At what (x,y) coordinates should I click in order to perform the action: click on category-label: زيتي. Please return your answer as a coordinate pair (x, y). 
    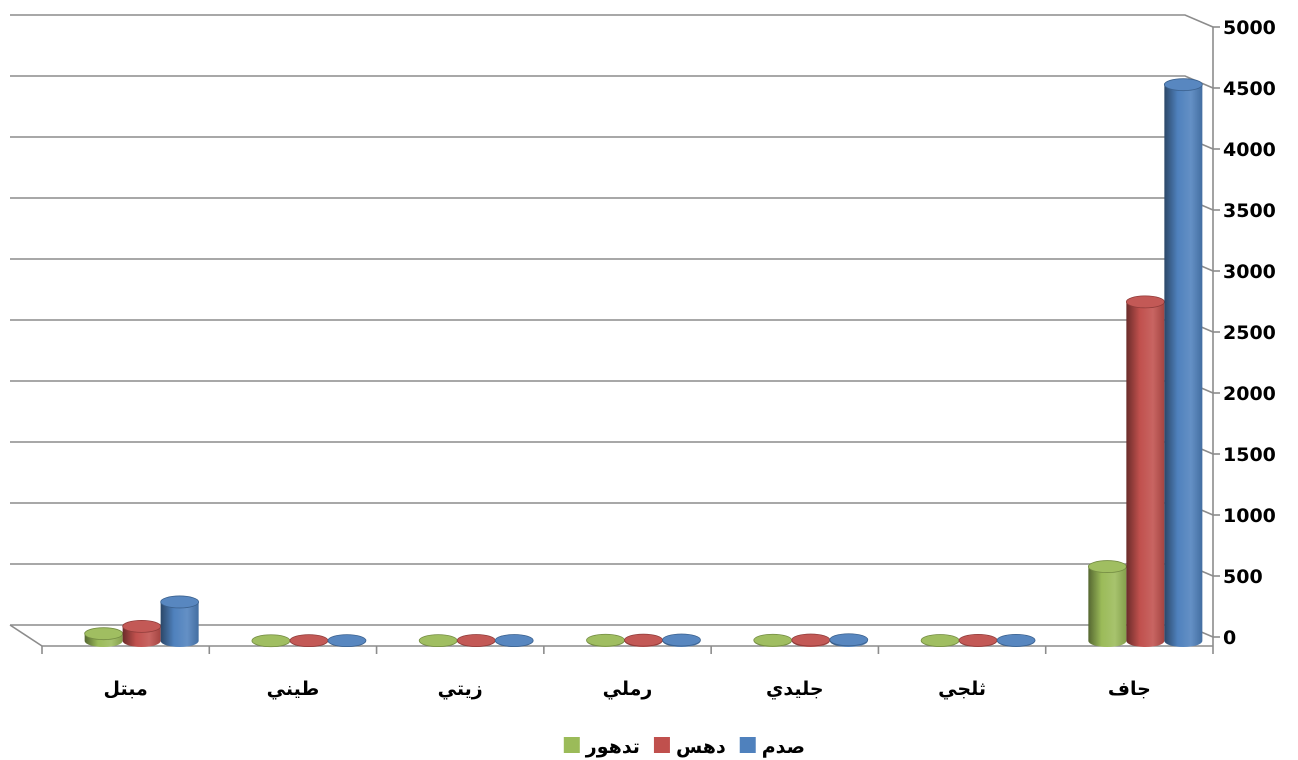
    Looking at the image, I should click on (460, 689).